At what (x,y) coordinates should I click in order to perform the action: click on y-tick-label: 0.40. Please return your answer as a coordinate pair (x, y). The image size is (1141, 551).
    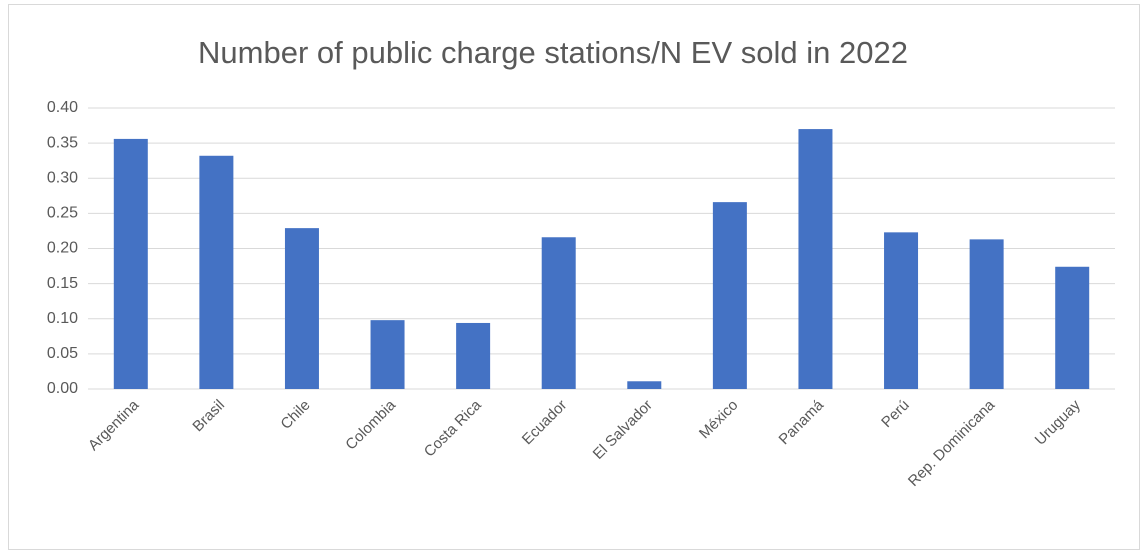
    Looking at the image, I should click on (62, 107).